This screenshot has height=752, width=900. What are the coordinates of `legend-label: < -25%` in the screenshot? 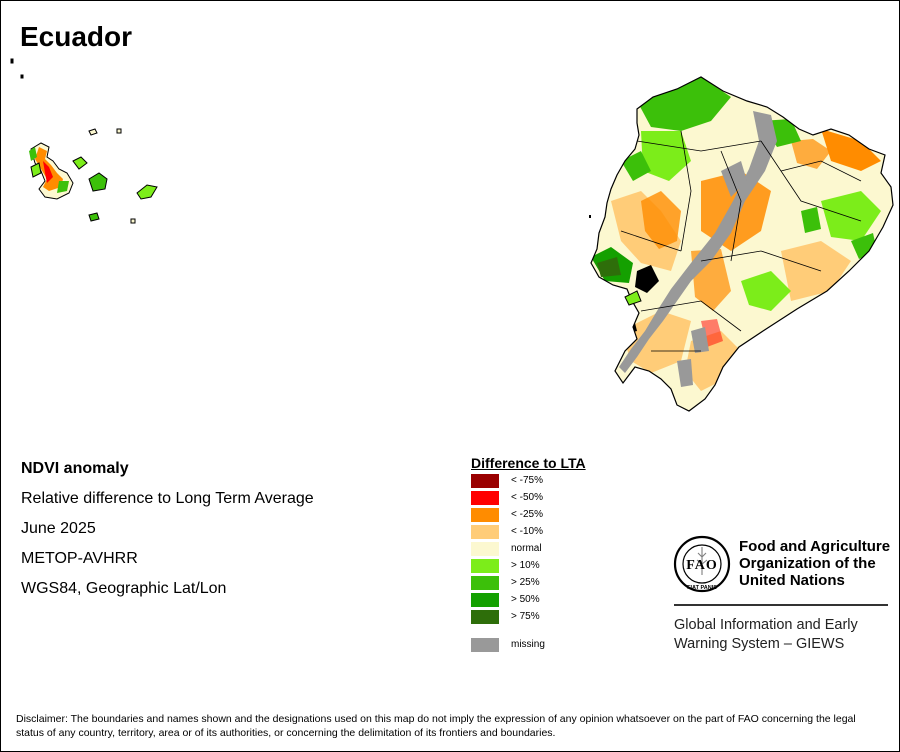 It's located at (527, 514).